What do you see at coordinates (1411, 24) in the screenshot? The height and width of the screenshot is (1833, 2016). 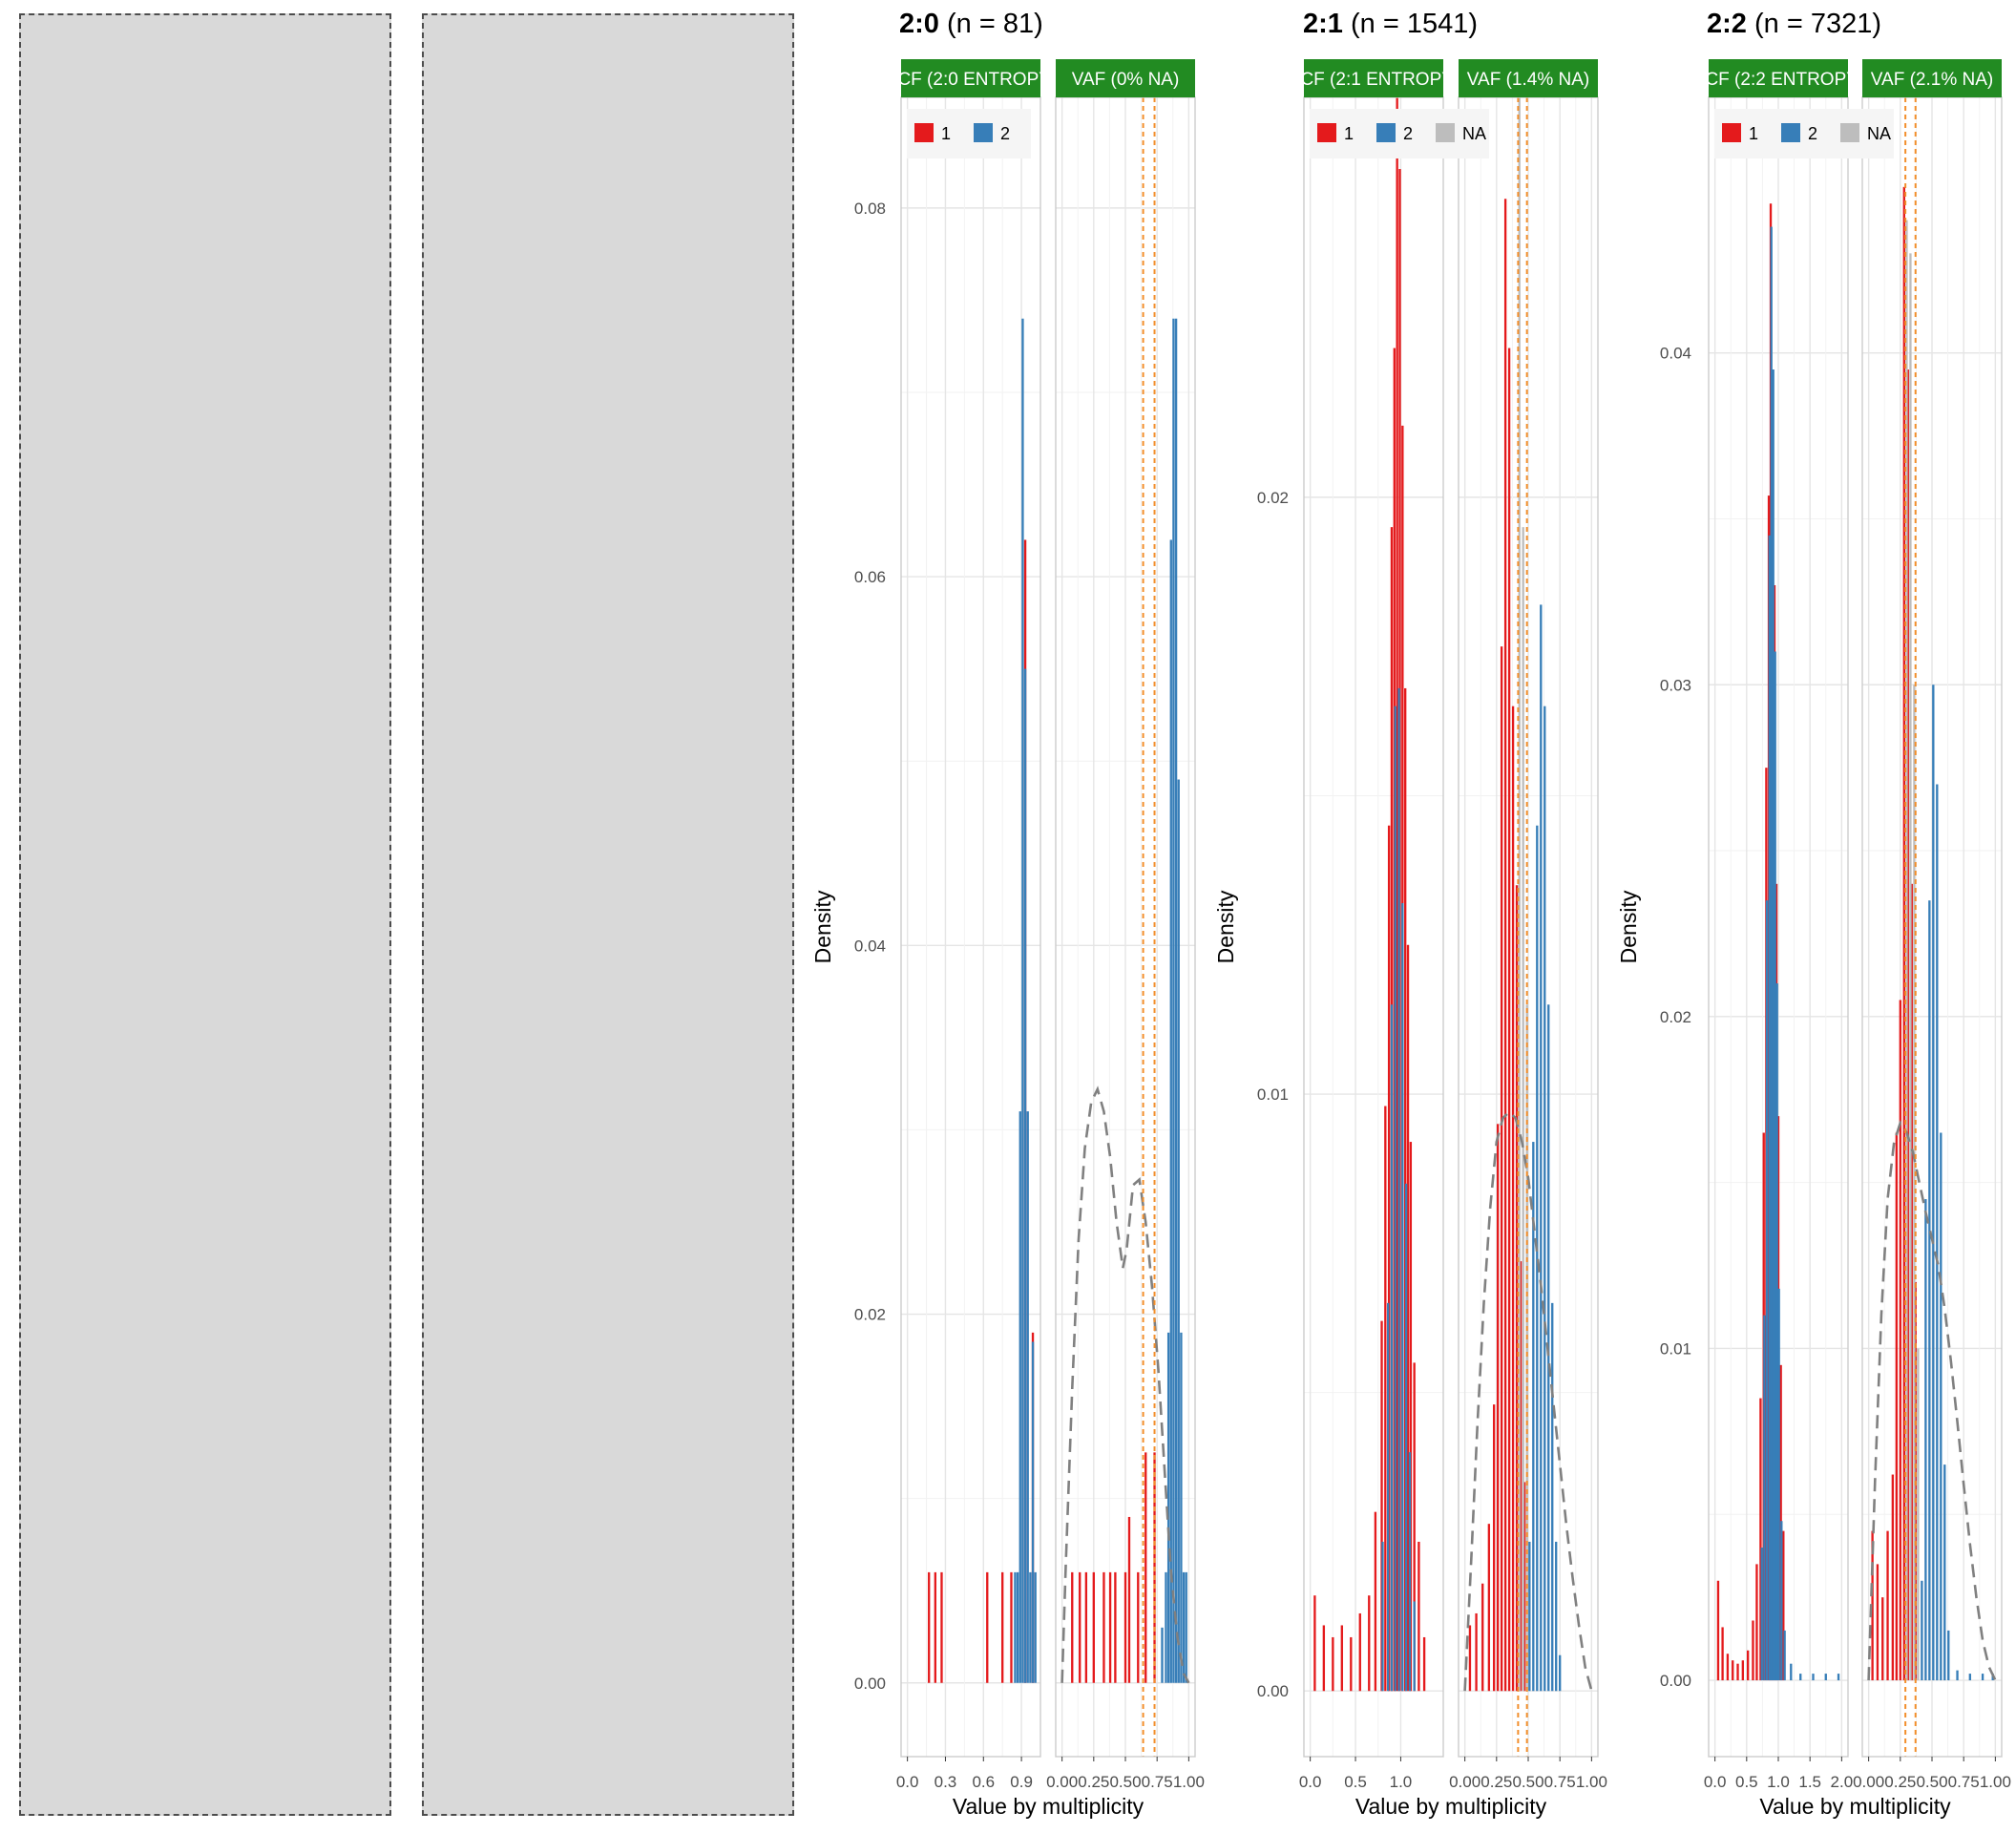 I see `chart-title-rest: (n = 1541)` at bounding box center [1411, 24].